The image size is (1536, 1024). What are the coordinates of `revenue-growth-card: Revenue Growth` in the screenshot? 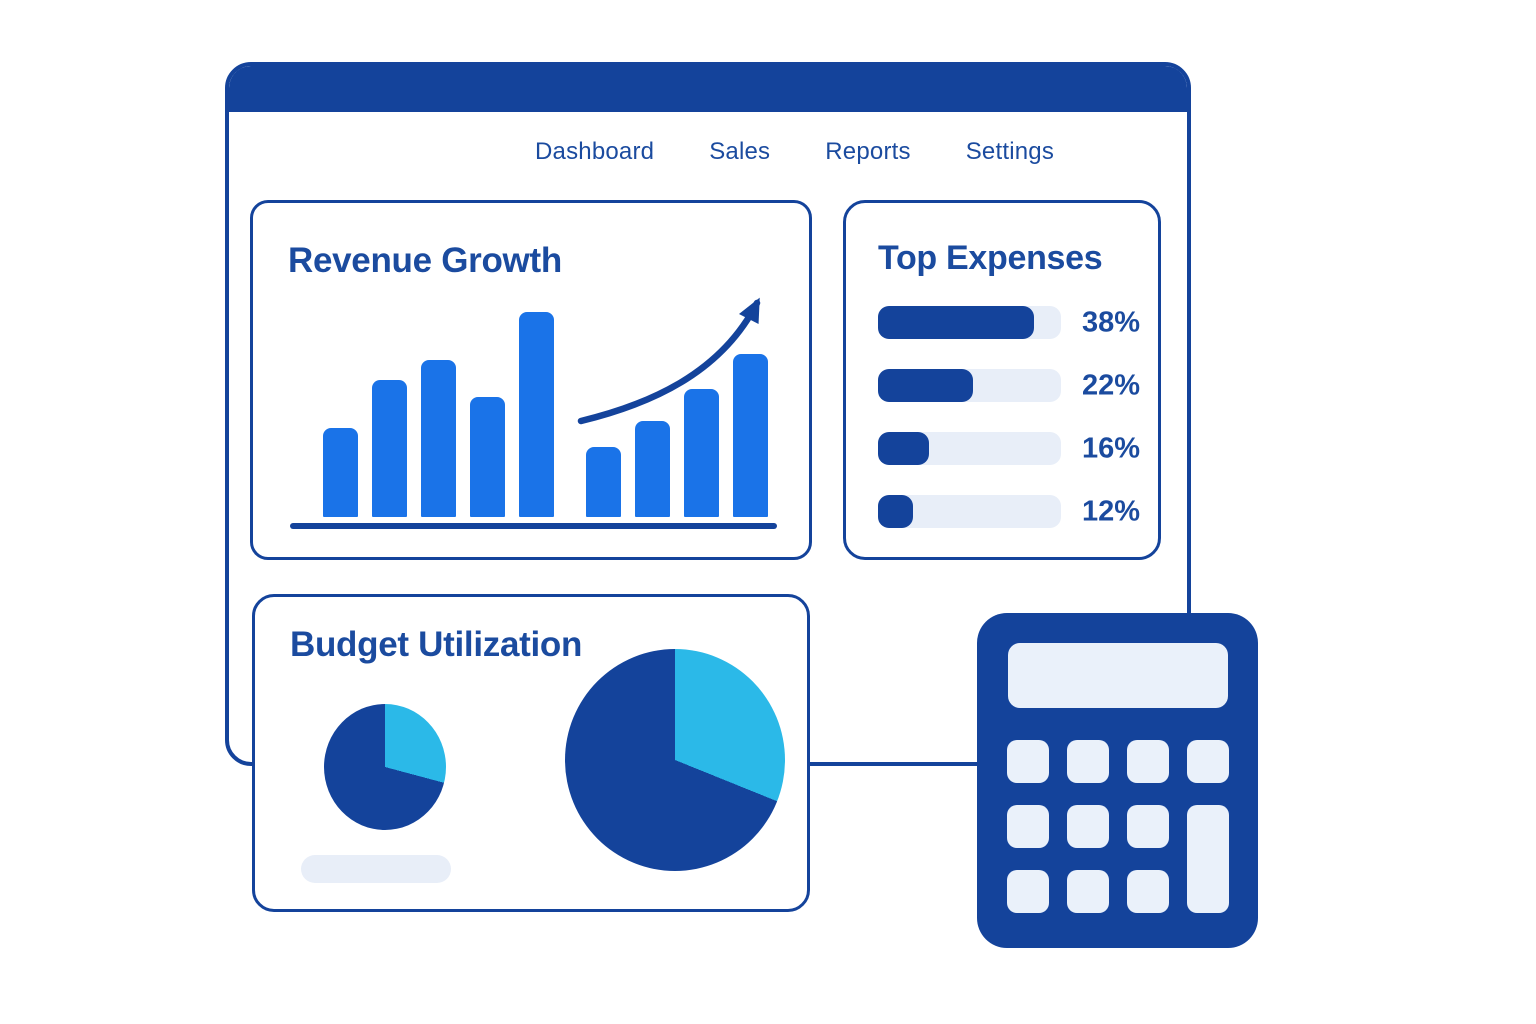 It's located at (531, 380).